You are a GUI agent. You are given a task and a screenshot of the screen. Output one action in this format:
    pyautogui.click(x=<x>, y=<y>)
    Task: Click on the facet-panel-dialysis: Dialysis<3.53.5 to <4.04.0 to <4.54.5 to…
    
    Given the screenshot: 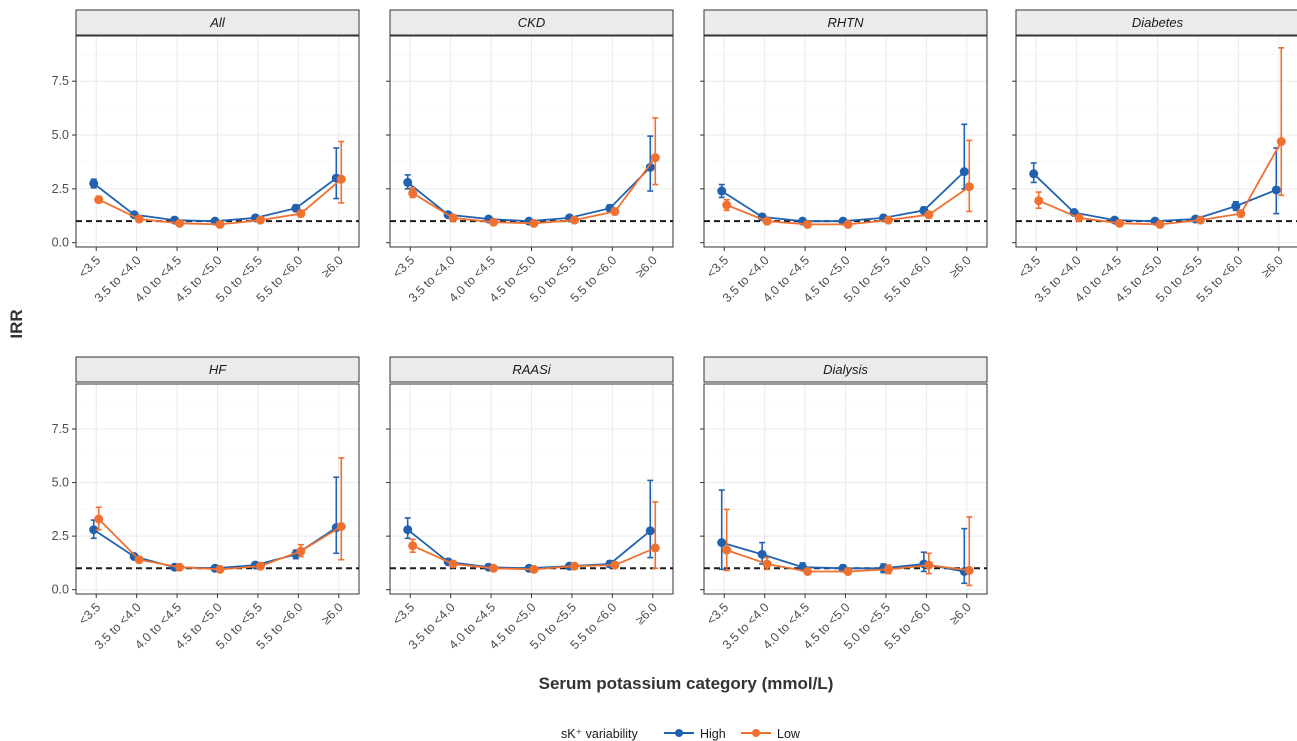 What is the action you would take?
    pyautogui.click(x=844, y=504)
    